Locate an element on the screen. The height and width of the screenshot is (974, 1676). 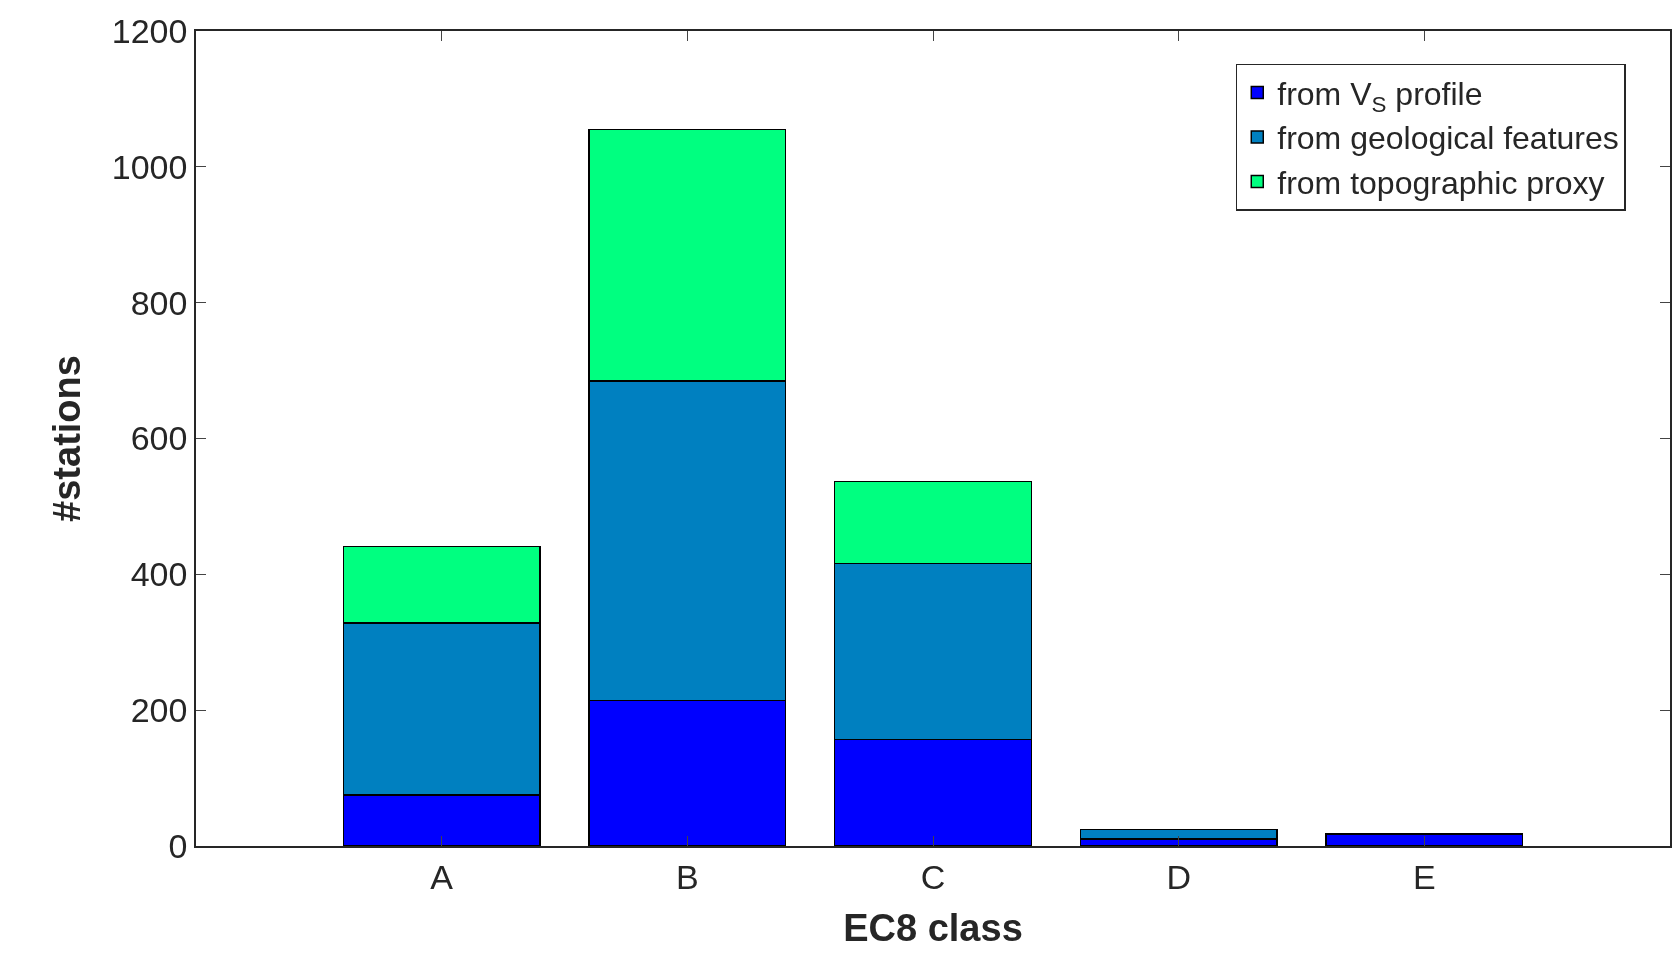
y-tick-label: 200 is located at coordinates (159, 710).